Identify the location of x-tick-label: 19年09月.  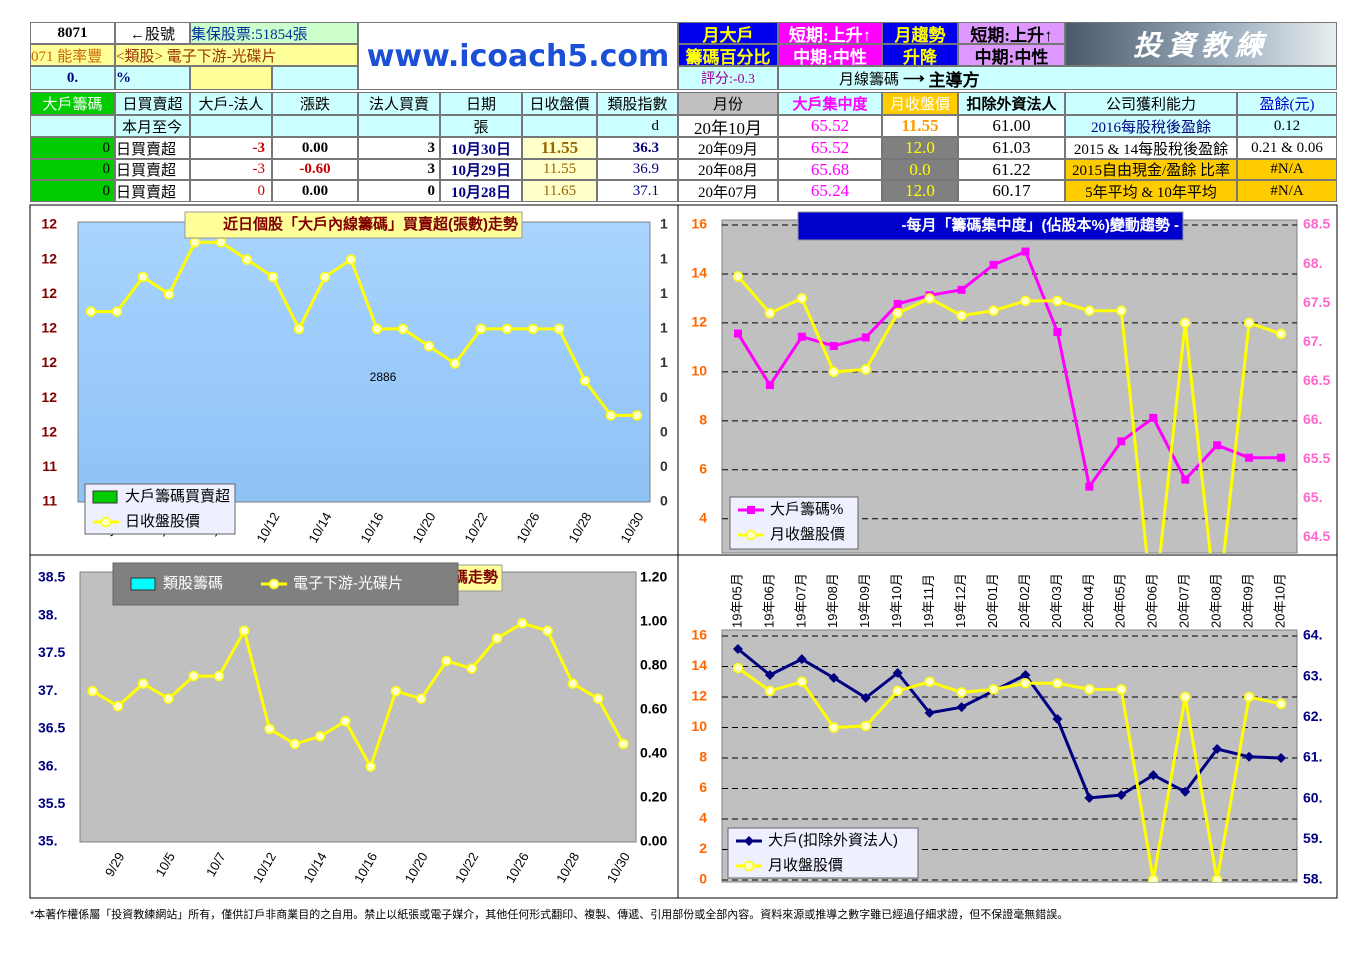
(864, 600).